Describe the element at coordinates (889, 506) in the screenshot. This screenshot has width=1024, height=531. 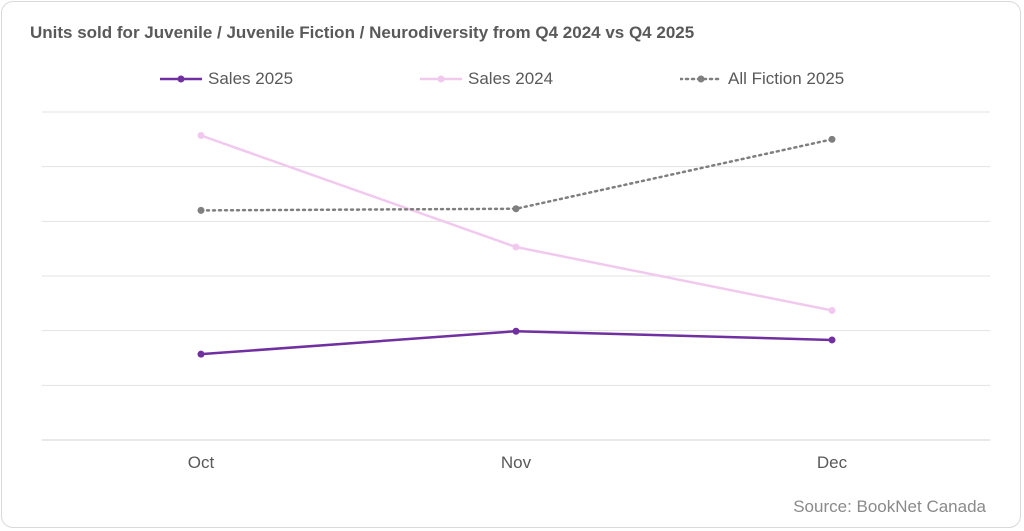
I see `source-note: Source: BookNet Canada` at that location.